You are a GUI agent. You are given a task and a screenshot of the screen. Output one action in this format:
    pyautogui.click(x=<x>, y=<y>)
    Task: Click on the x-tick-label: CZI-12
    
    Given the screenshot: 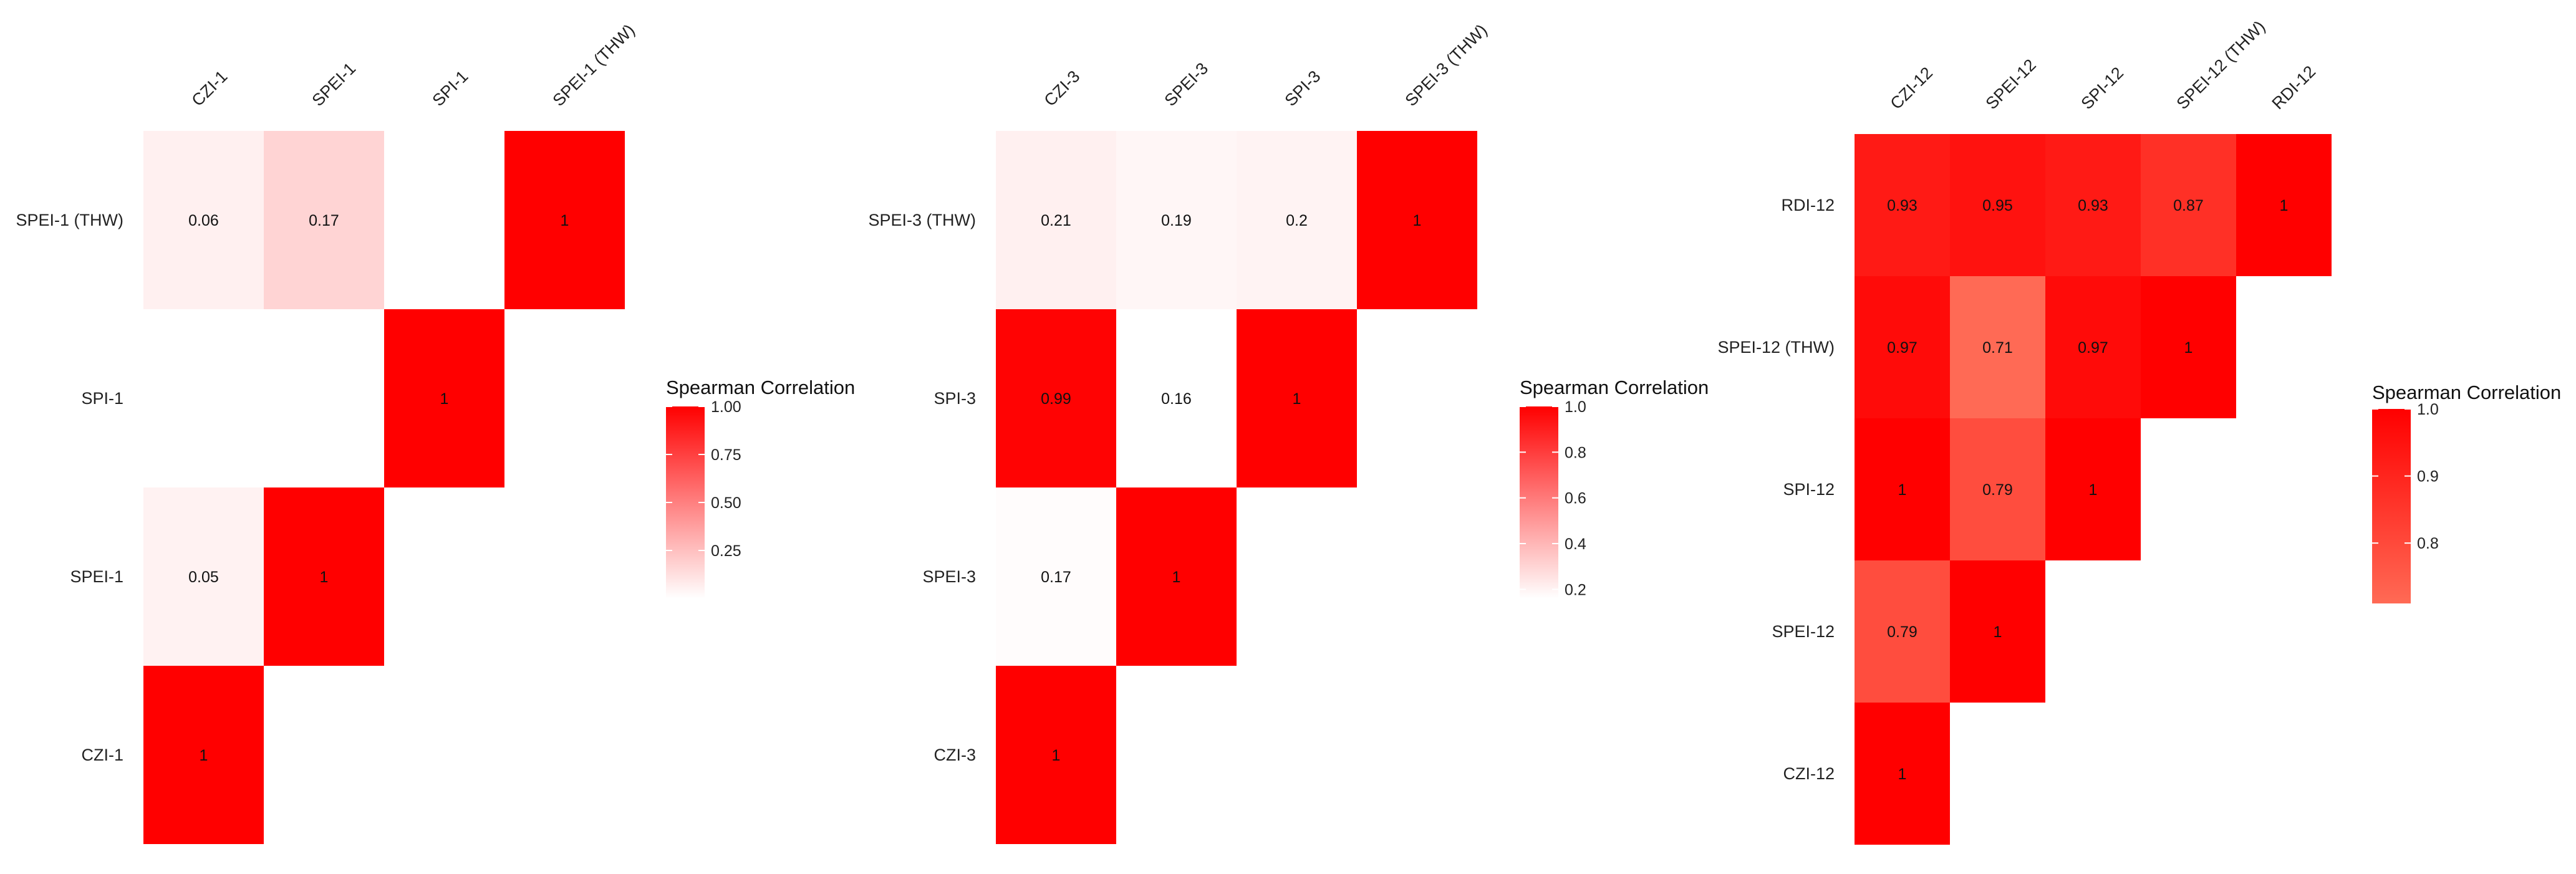 What is the action you would take?
    pyautogui.click(x=1912, y=88)
    